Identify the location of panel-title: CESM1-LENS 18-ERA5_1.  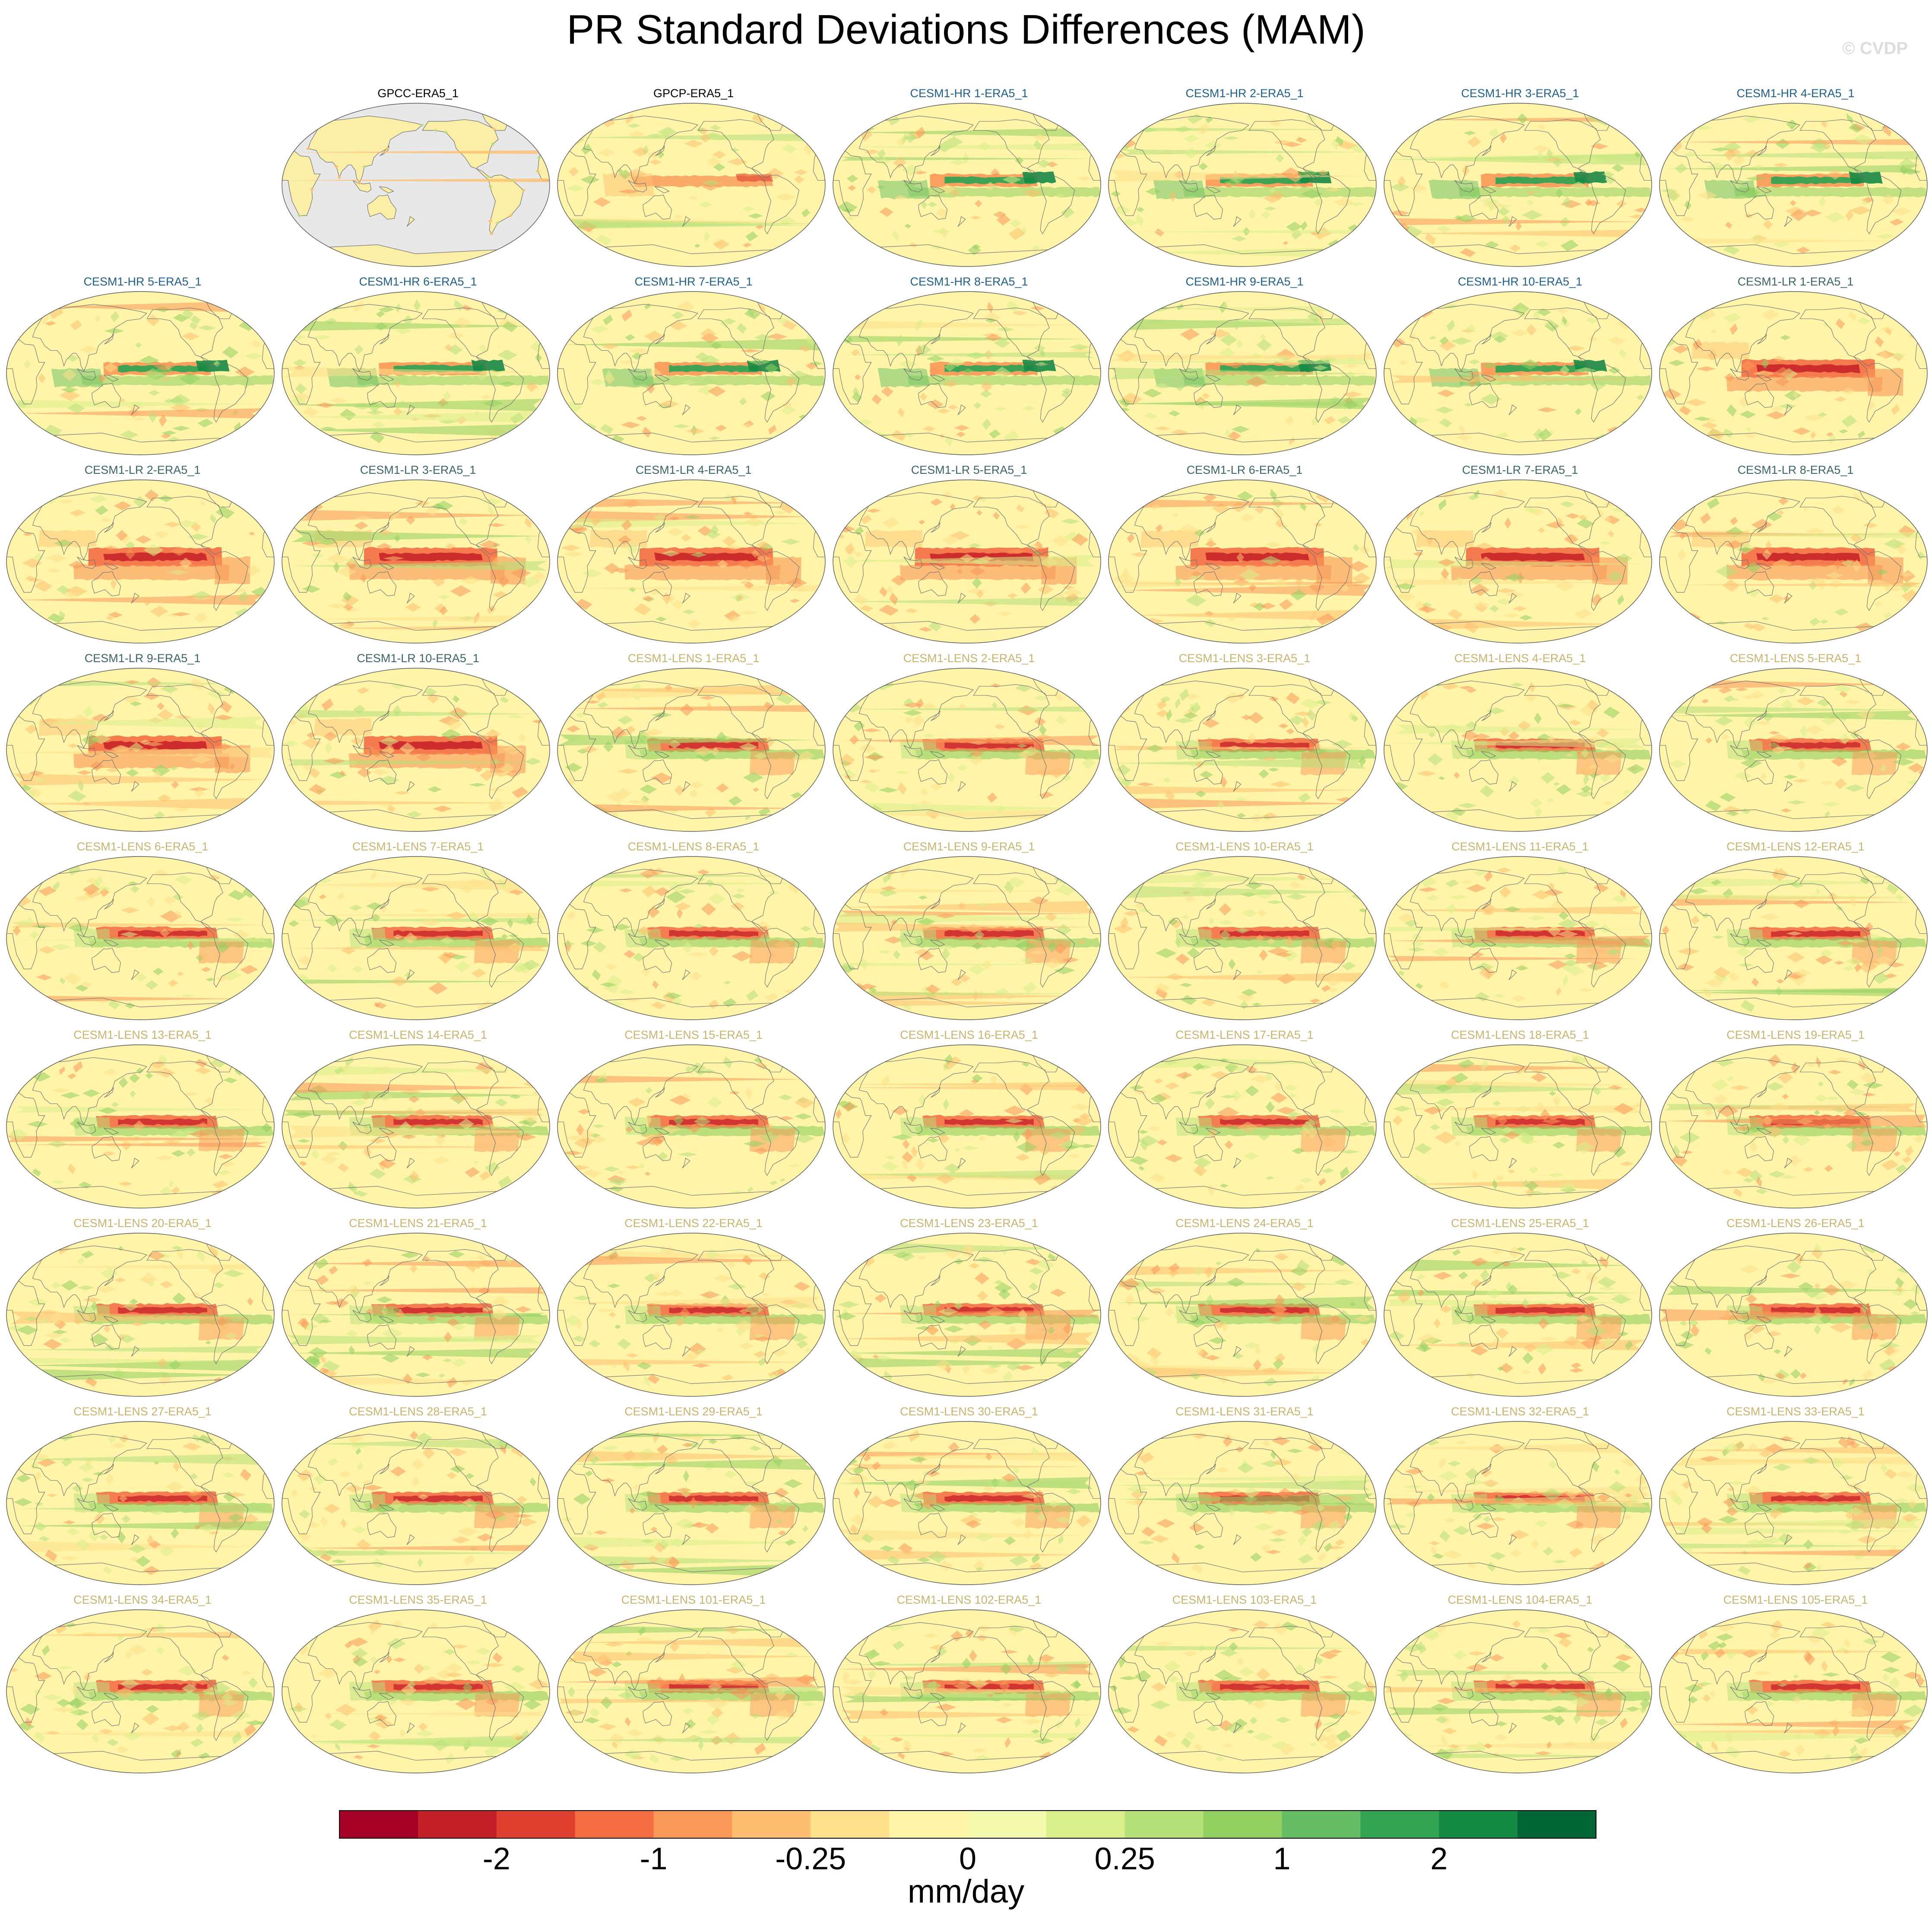
(1520, 1034).